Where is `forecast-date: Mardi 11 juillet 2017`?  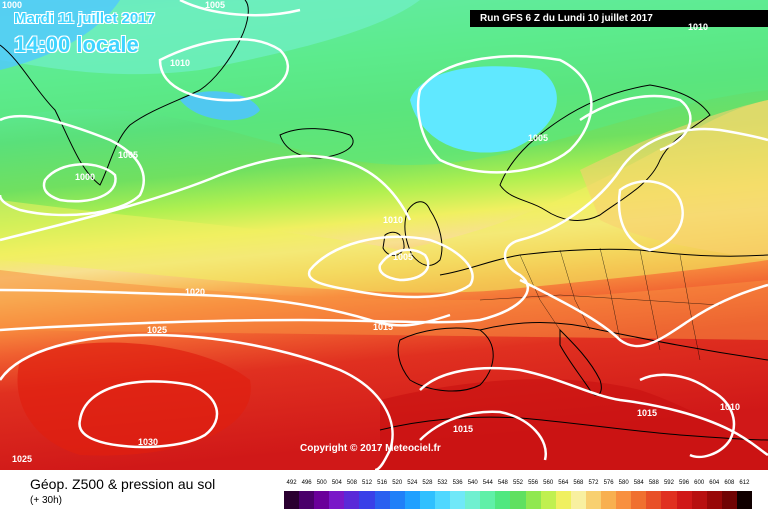
forecast-date: Mardi 11 juillet 2017 is located at coordinates (84, 18).